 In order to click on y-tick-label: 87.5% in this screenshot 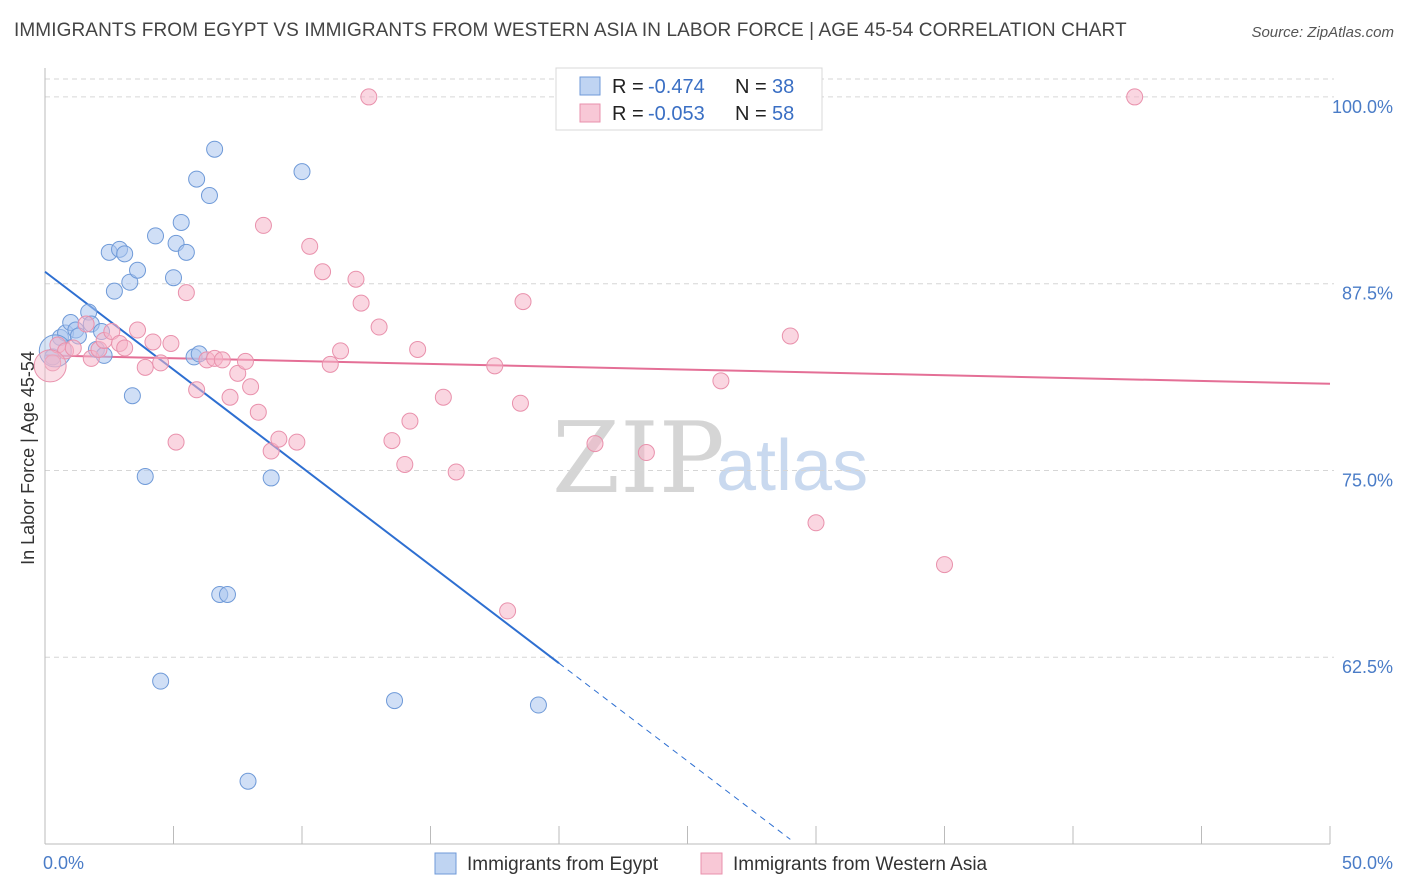, I will do `click(1367, 294)`.